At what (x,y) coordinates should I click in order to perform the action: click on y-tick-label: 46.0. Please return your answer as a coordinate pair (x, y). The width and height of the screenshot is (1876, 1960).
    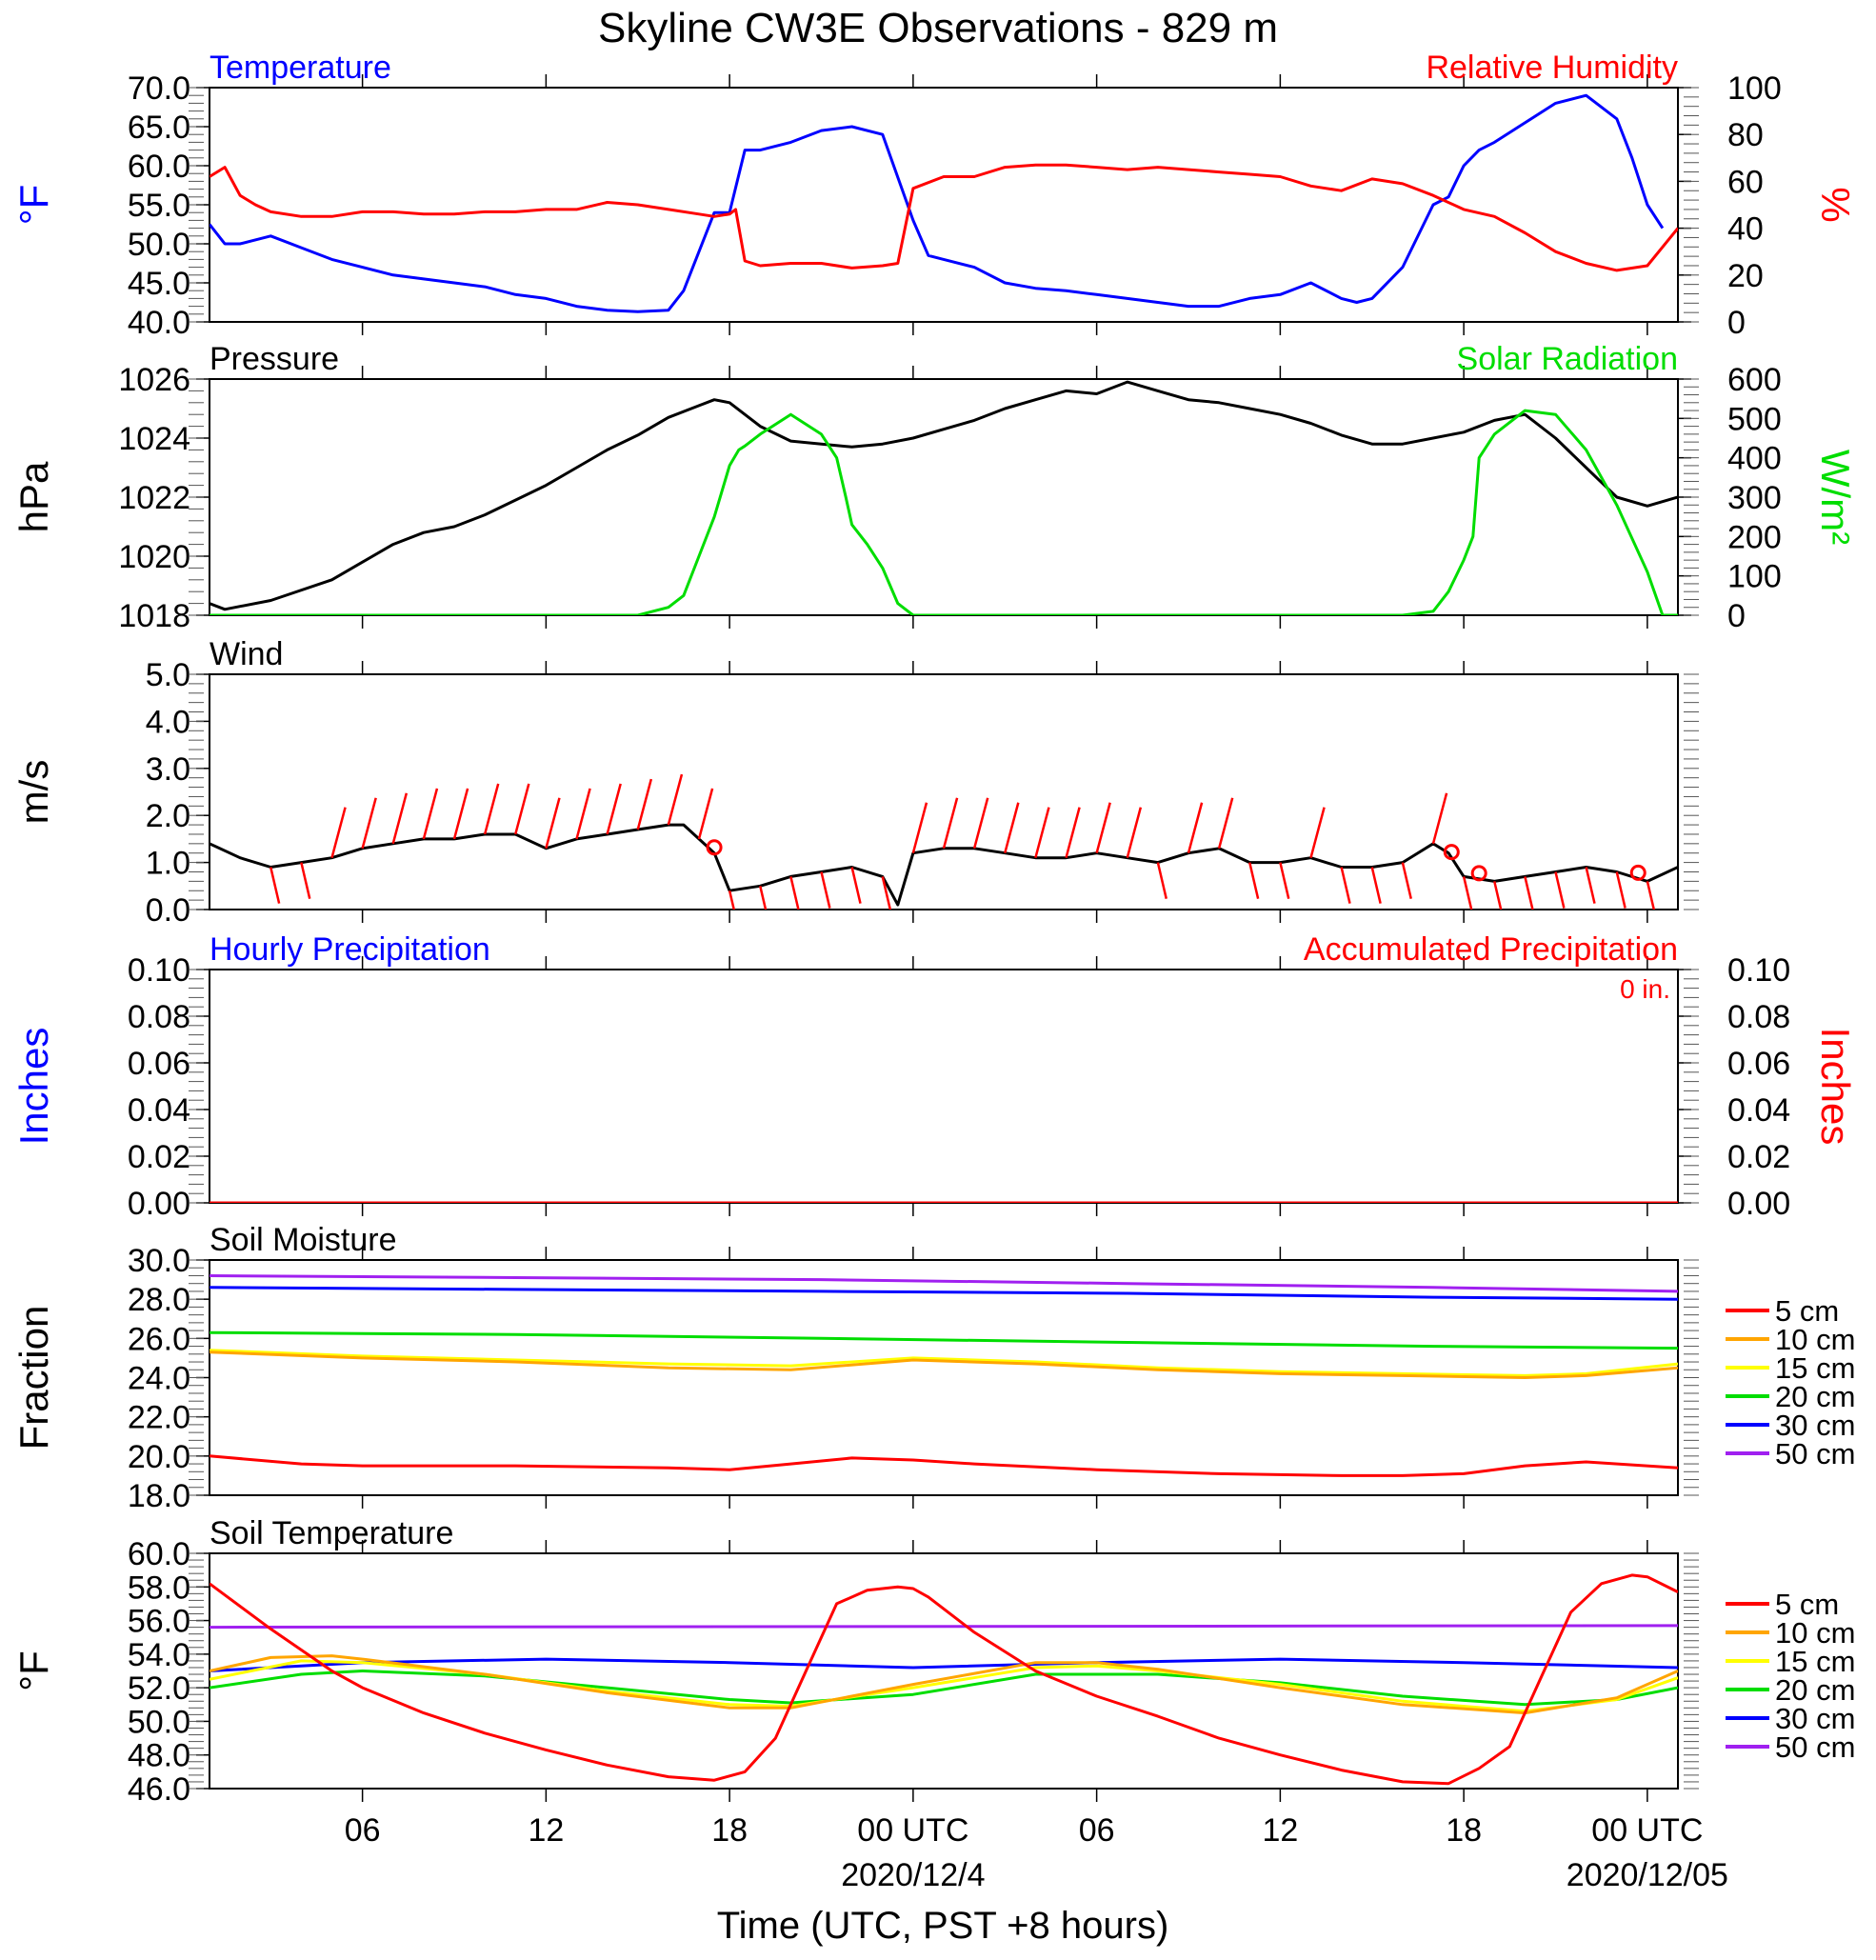
    Looking at the image, I should click on (159, 1789).